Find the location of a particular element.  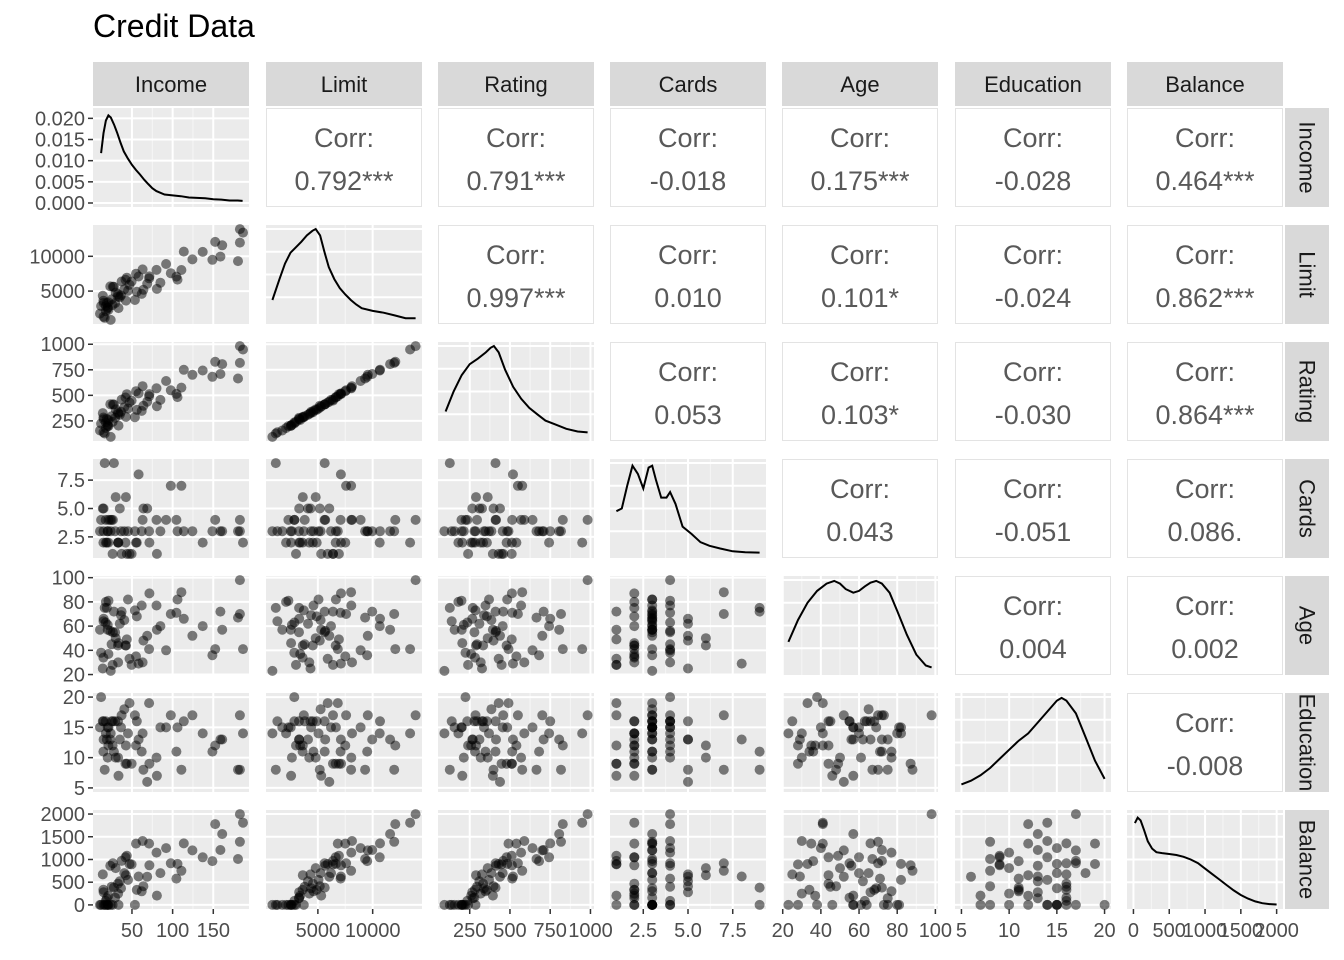

x-tick-label: 10000 is located at coordinates (373, 931).